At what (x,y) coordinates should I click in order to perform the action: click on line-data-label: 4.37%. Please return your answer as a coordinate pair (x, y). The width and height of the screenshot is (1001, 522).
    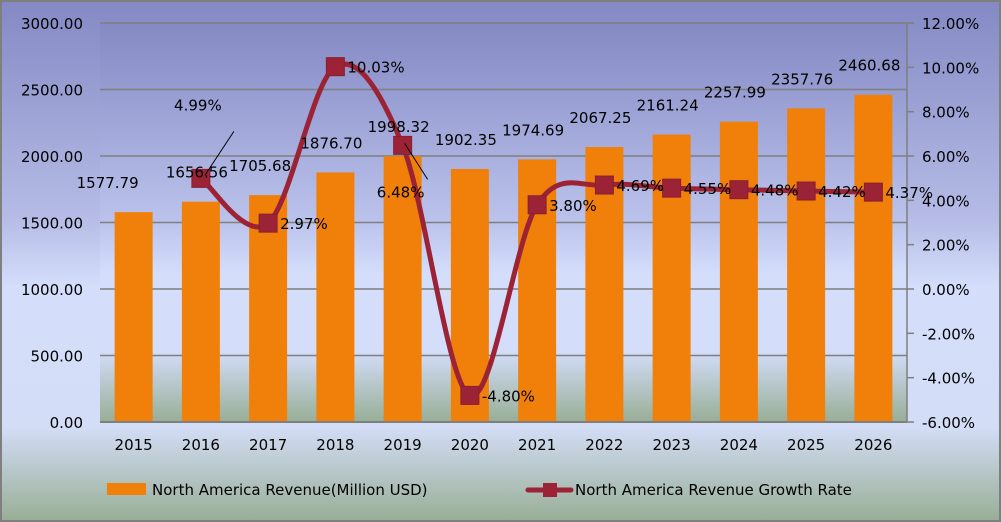
    Looking at the image, I should click on (909, 193).